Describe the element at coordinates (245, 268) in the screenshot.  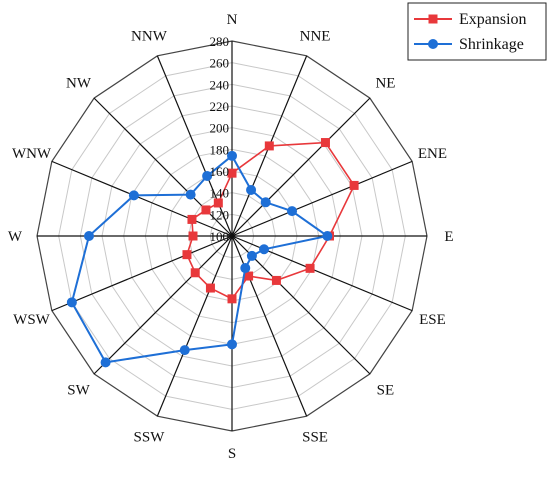
I see `shrinkage-point-sse` at that location.